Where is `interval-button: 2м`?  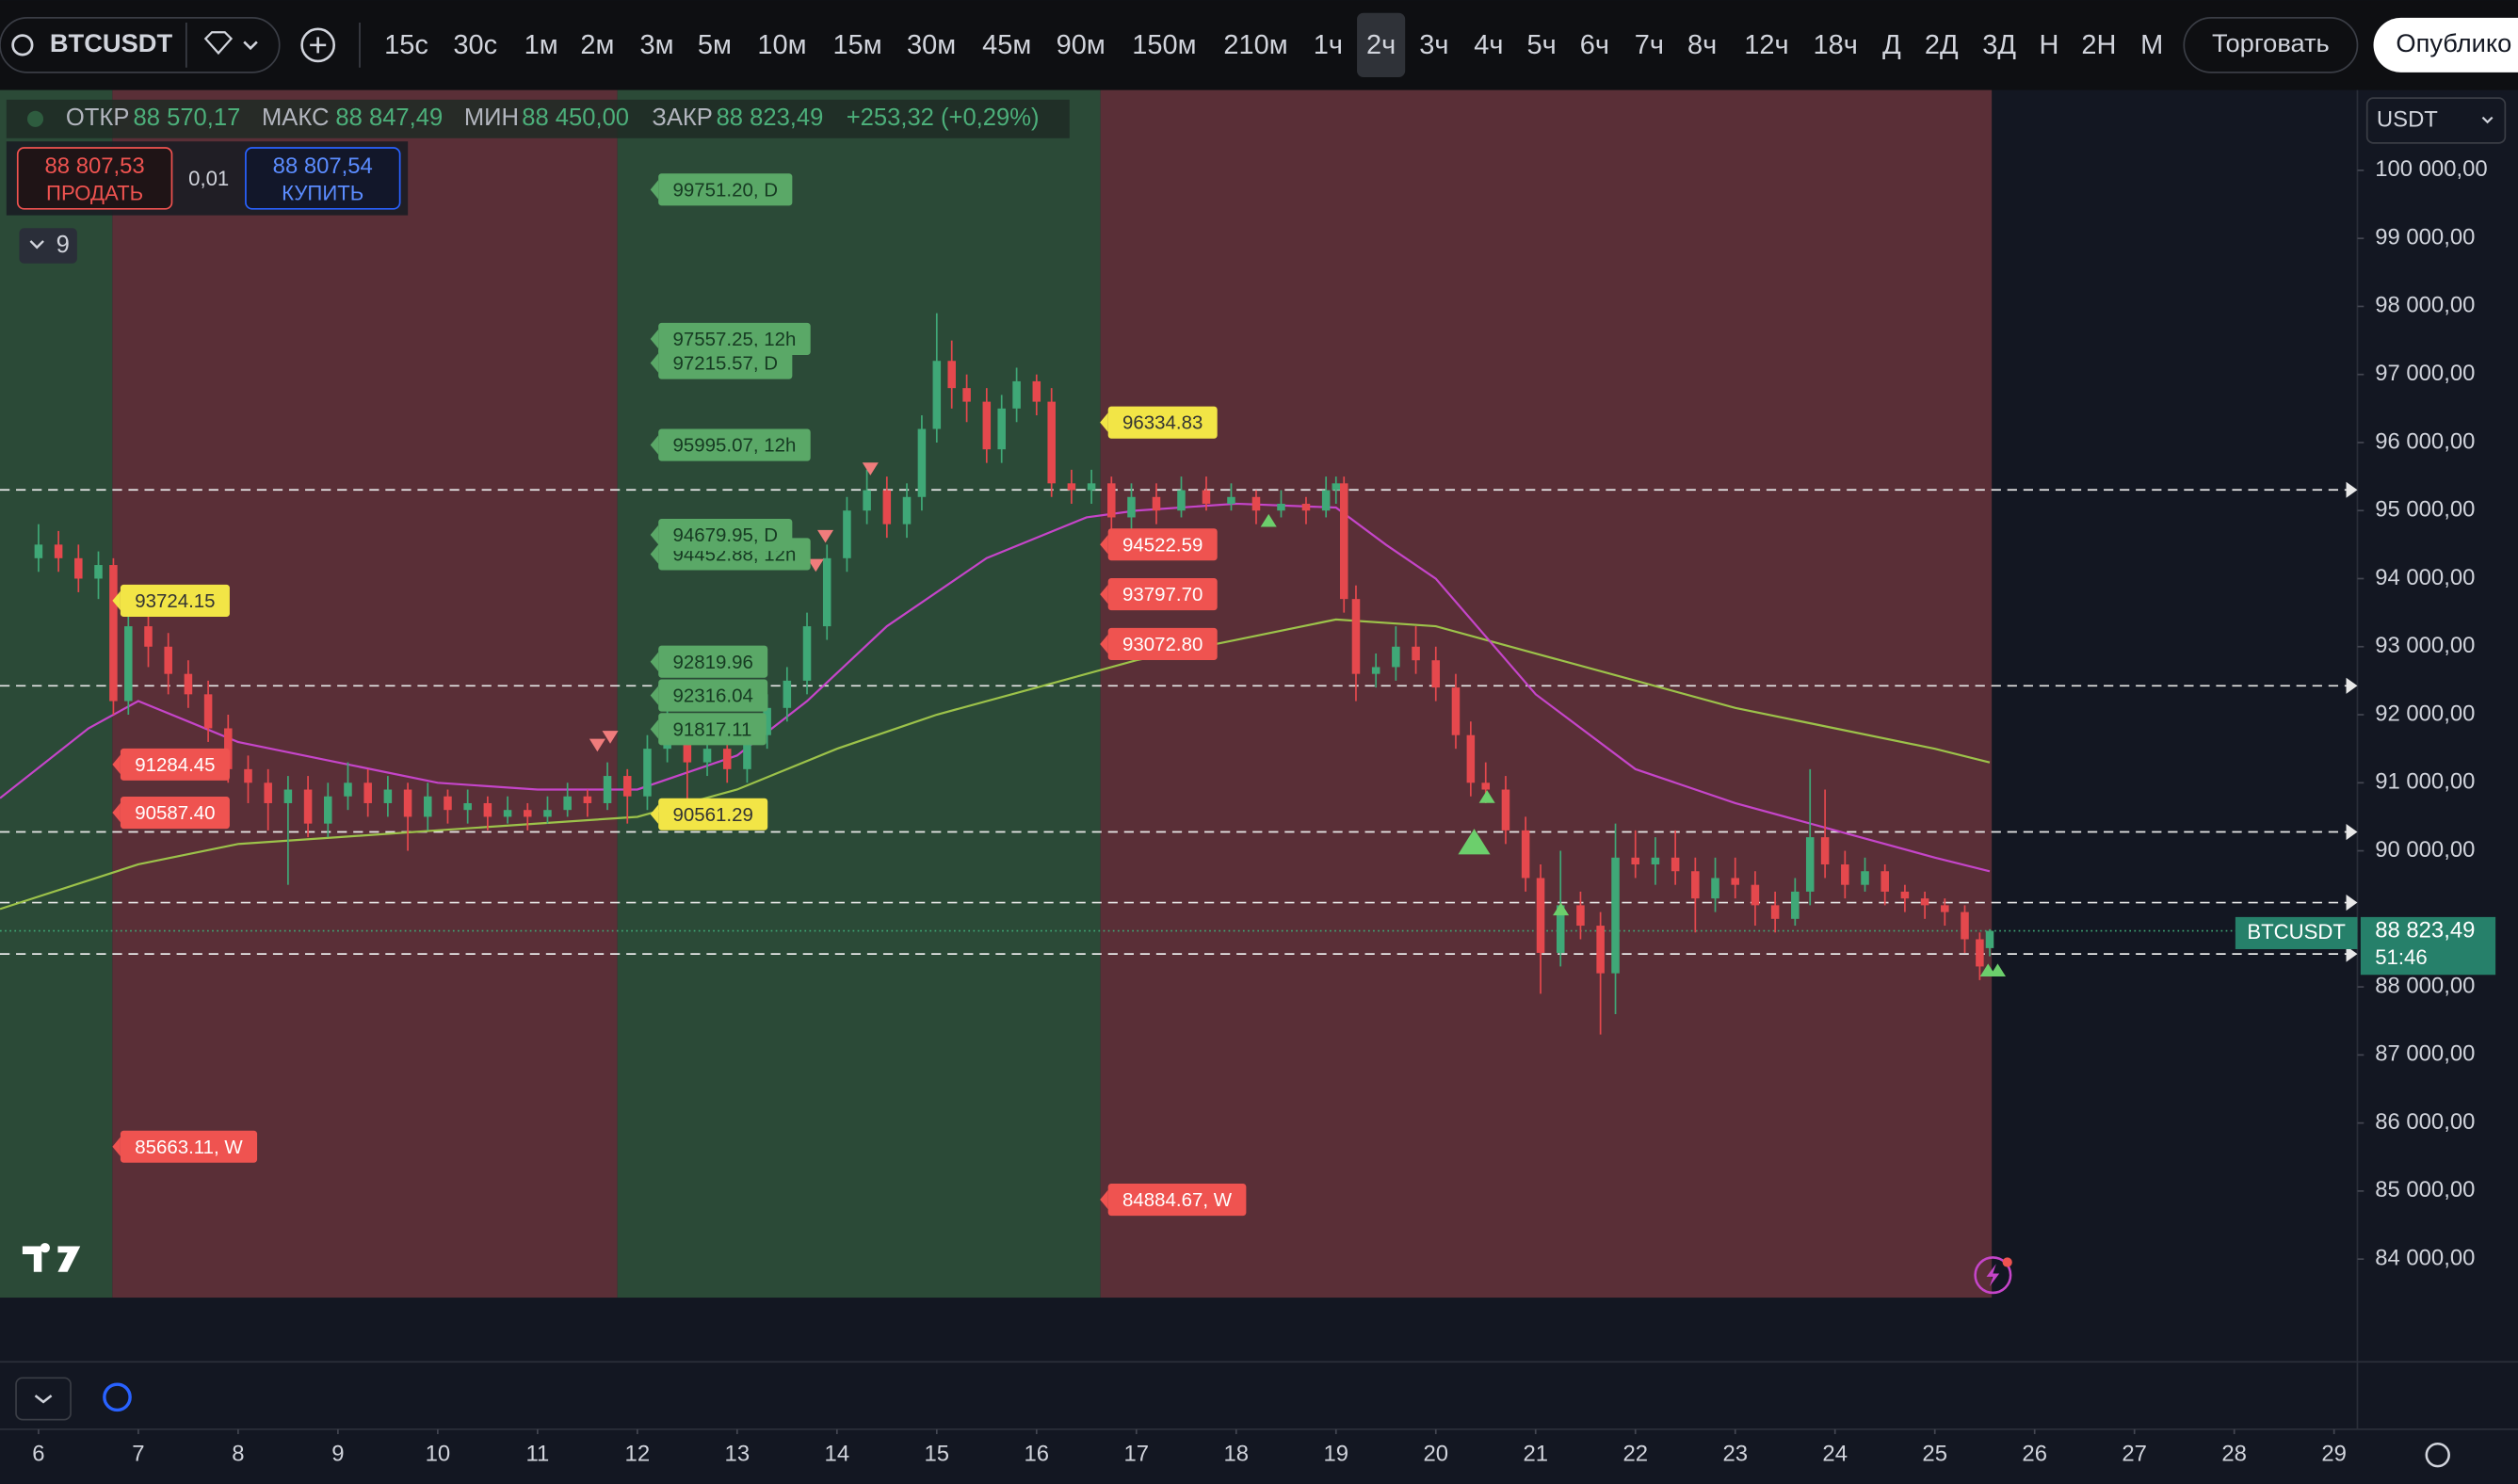
interval-button: 2м is located at coordinates (597, 45).